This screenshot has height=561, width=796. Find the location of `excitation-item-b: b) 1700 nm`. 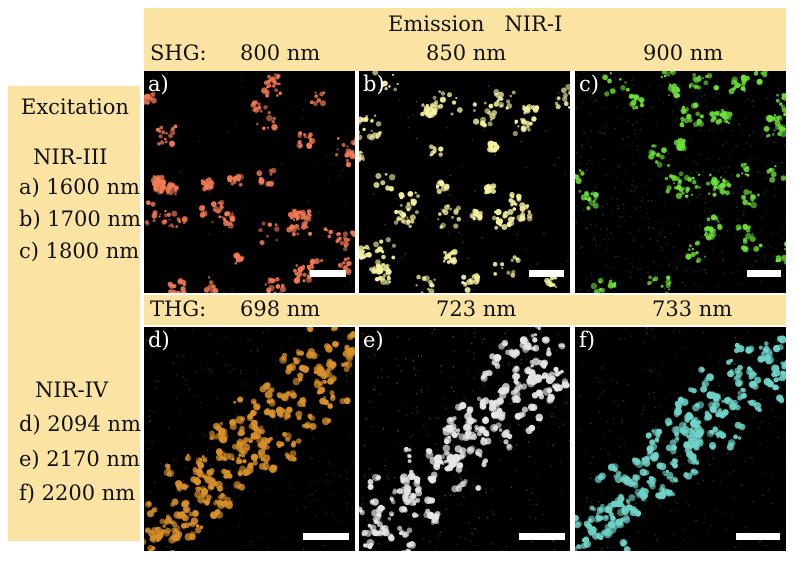

excitation-item-b: b) 1700 nm is located at coordinates (80, 219).